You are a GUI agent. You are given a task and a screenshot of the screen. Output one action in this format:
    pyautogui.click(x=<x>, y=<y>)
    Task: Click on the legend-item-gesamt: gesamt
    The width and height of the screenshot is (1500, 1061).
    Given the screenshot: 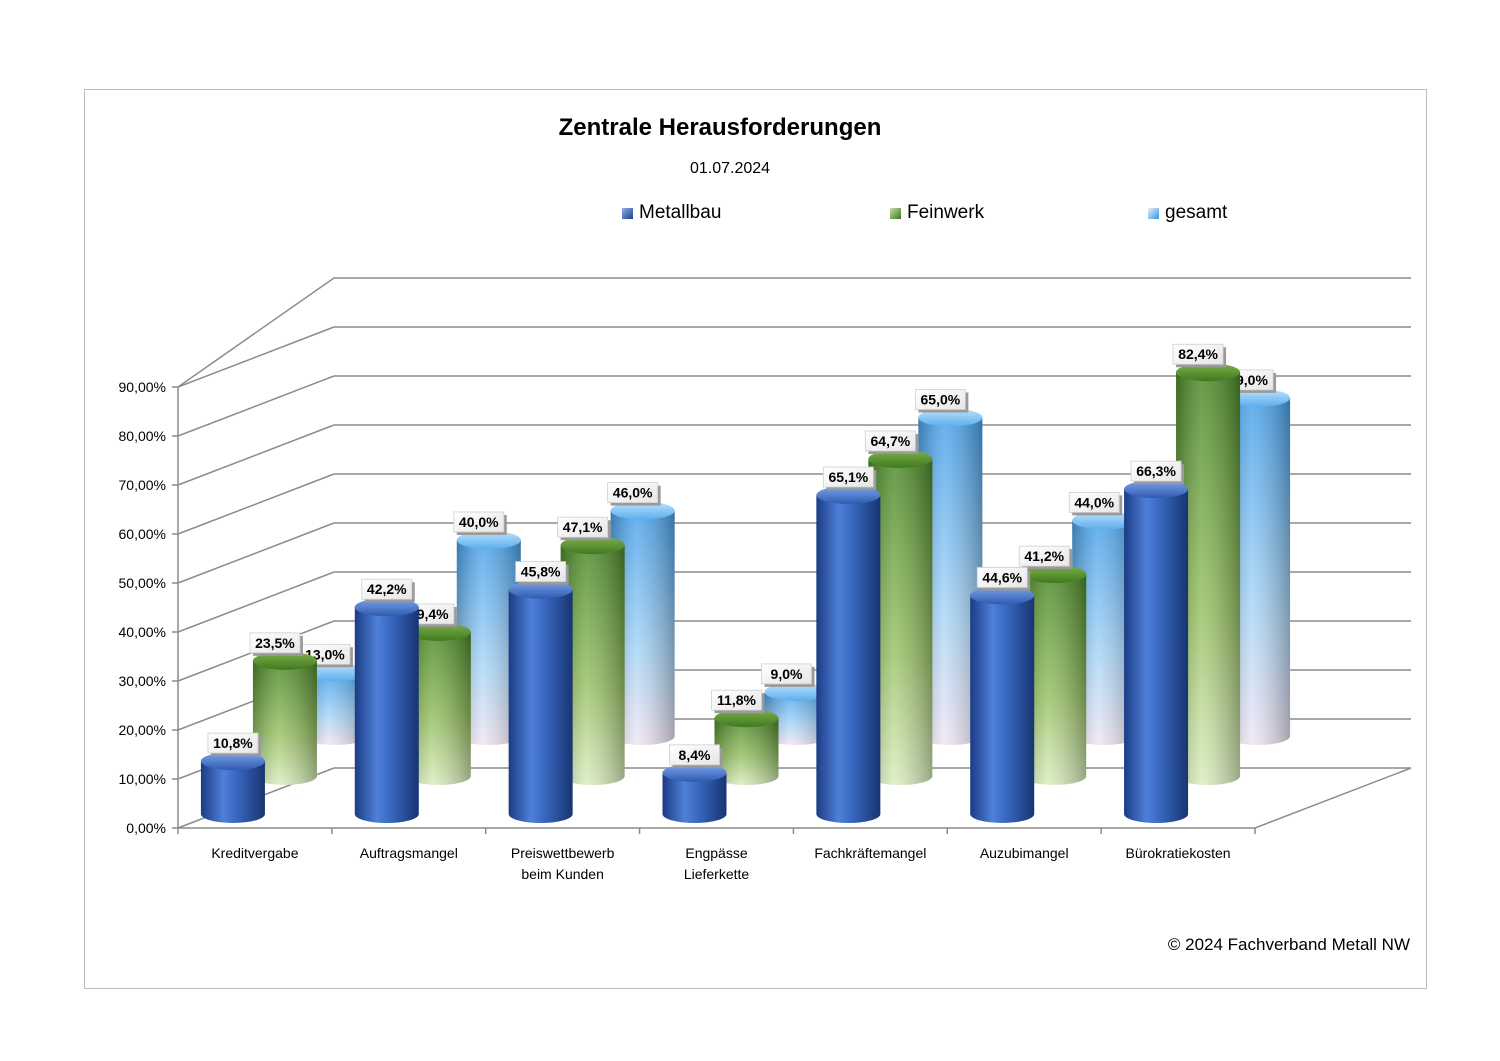 What is the action you would take?
    pyautogui.click(x=1187, y=213)
    